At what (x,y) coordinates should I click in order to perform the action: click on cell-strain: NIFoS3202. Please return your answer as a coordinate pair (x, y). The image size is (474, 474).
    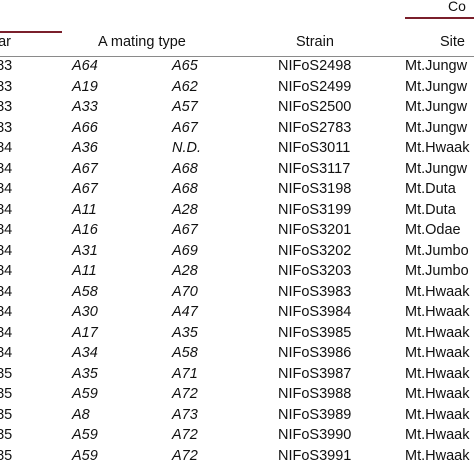
    Looking at the image, I should click on (315, 250).